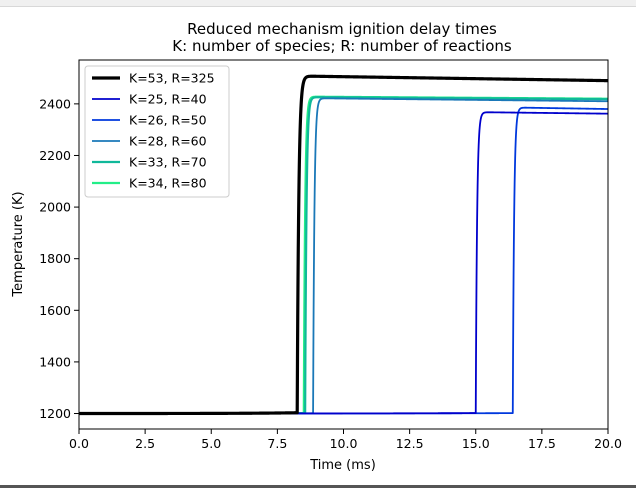 The width and height of the screenshot is (636, 492). I want to click on window-top-bar, so click(318, 3).